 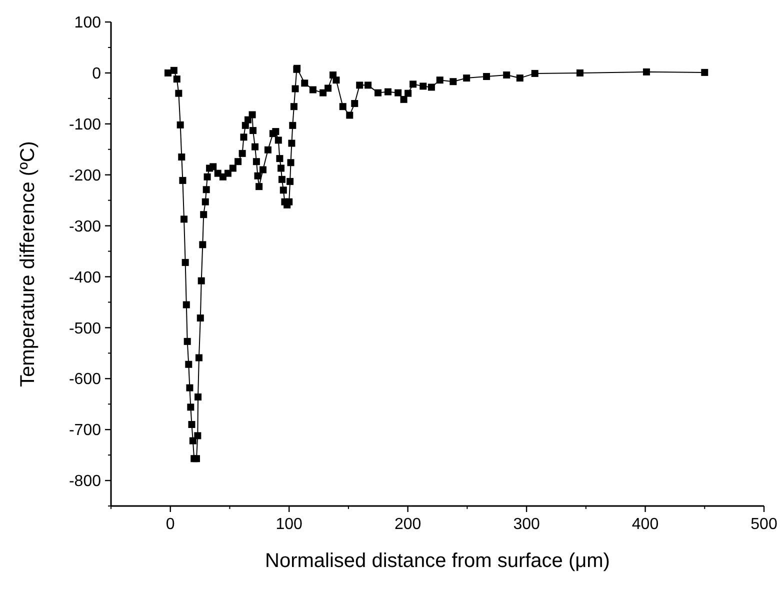 I want to click on x-axis-title: Normalised distance from surface (μm), so click(x=437, y=561).